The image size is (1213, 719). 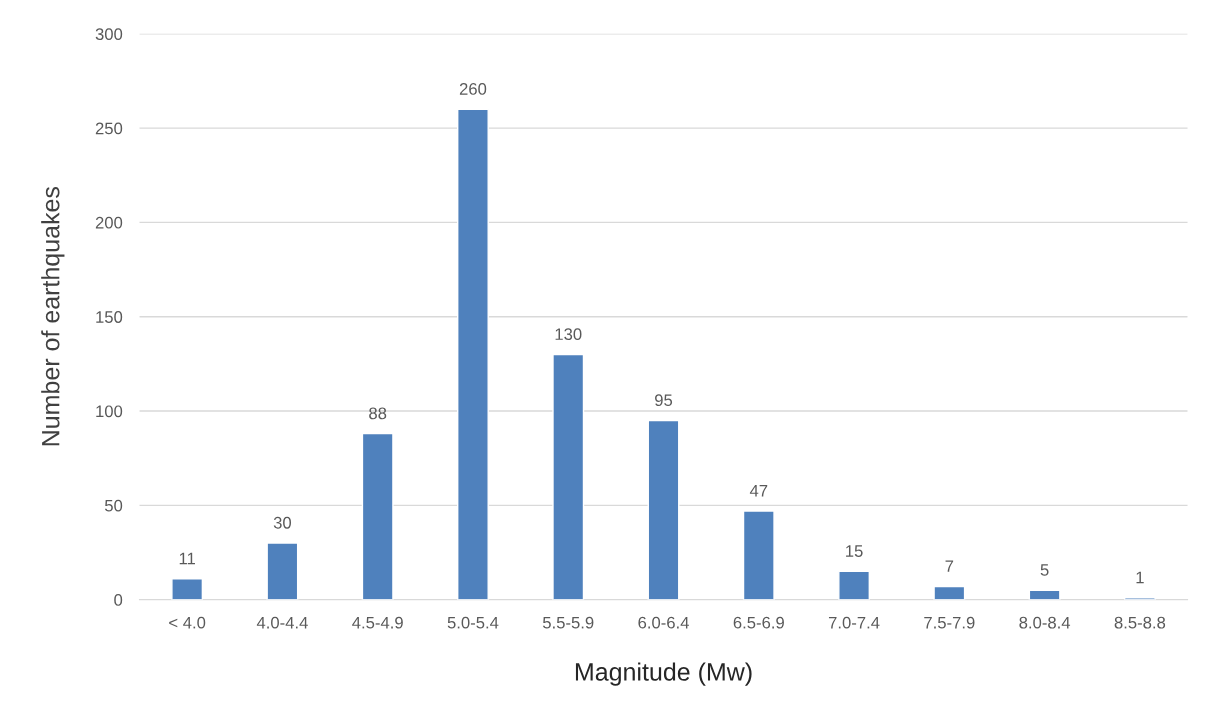 What do you see at coordinates (1140, 622) in the screenshot?
I see `x-tick-label: 8.5-8.8` at bounding box center [1140, 622].